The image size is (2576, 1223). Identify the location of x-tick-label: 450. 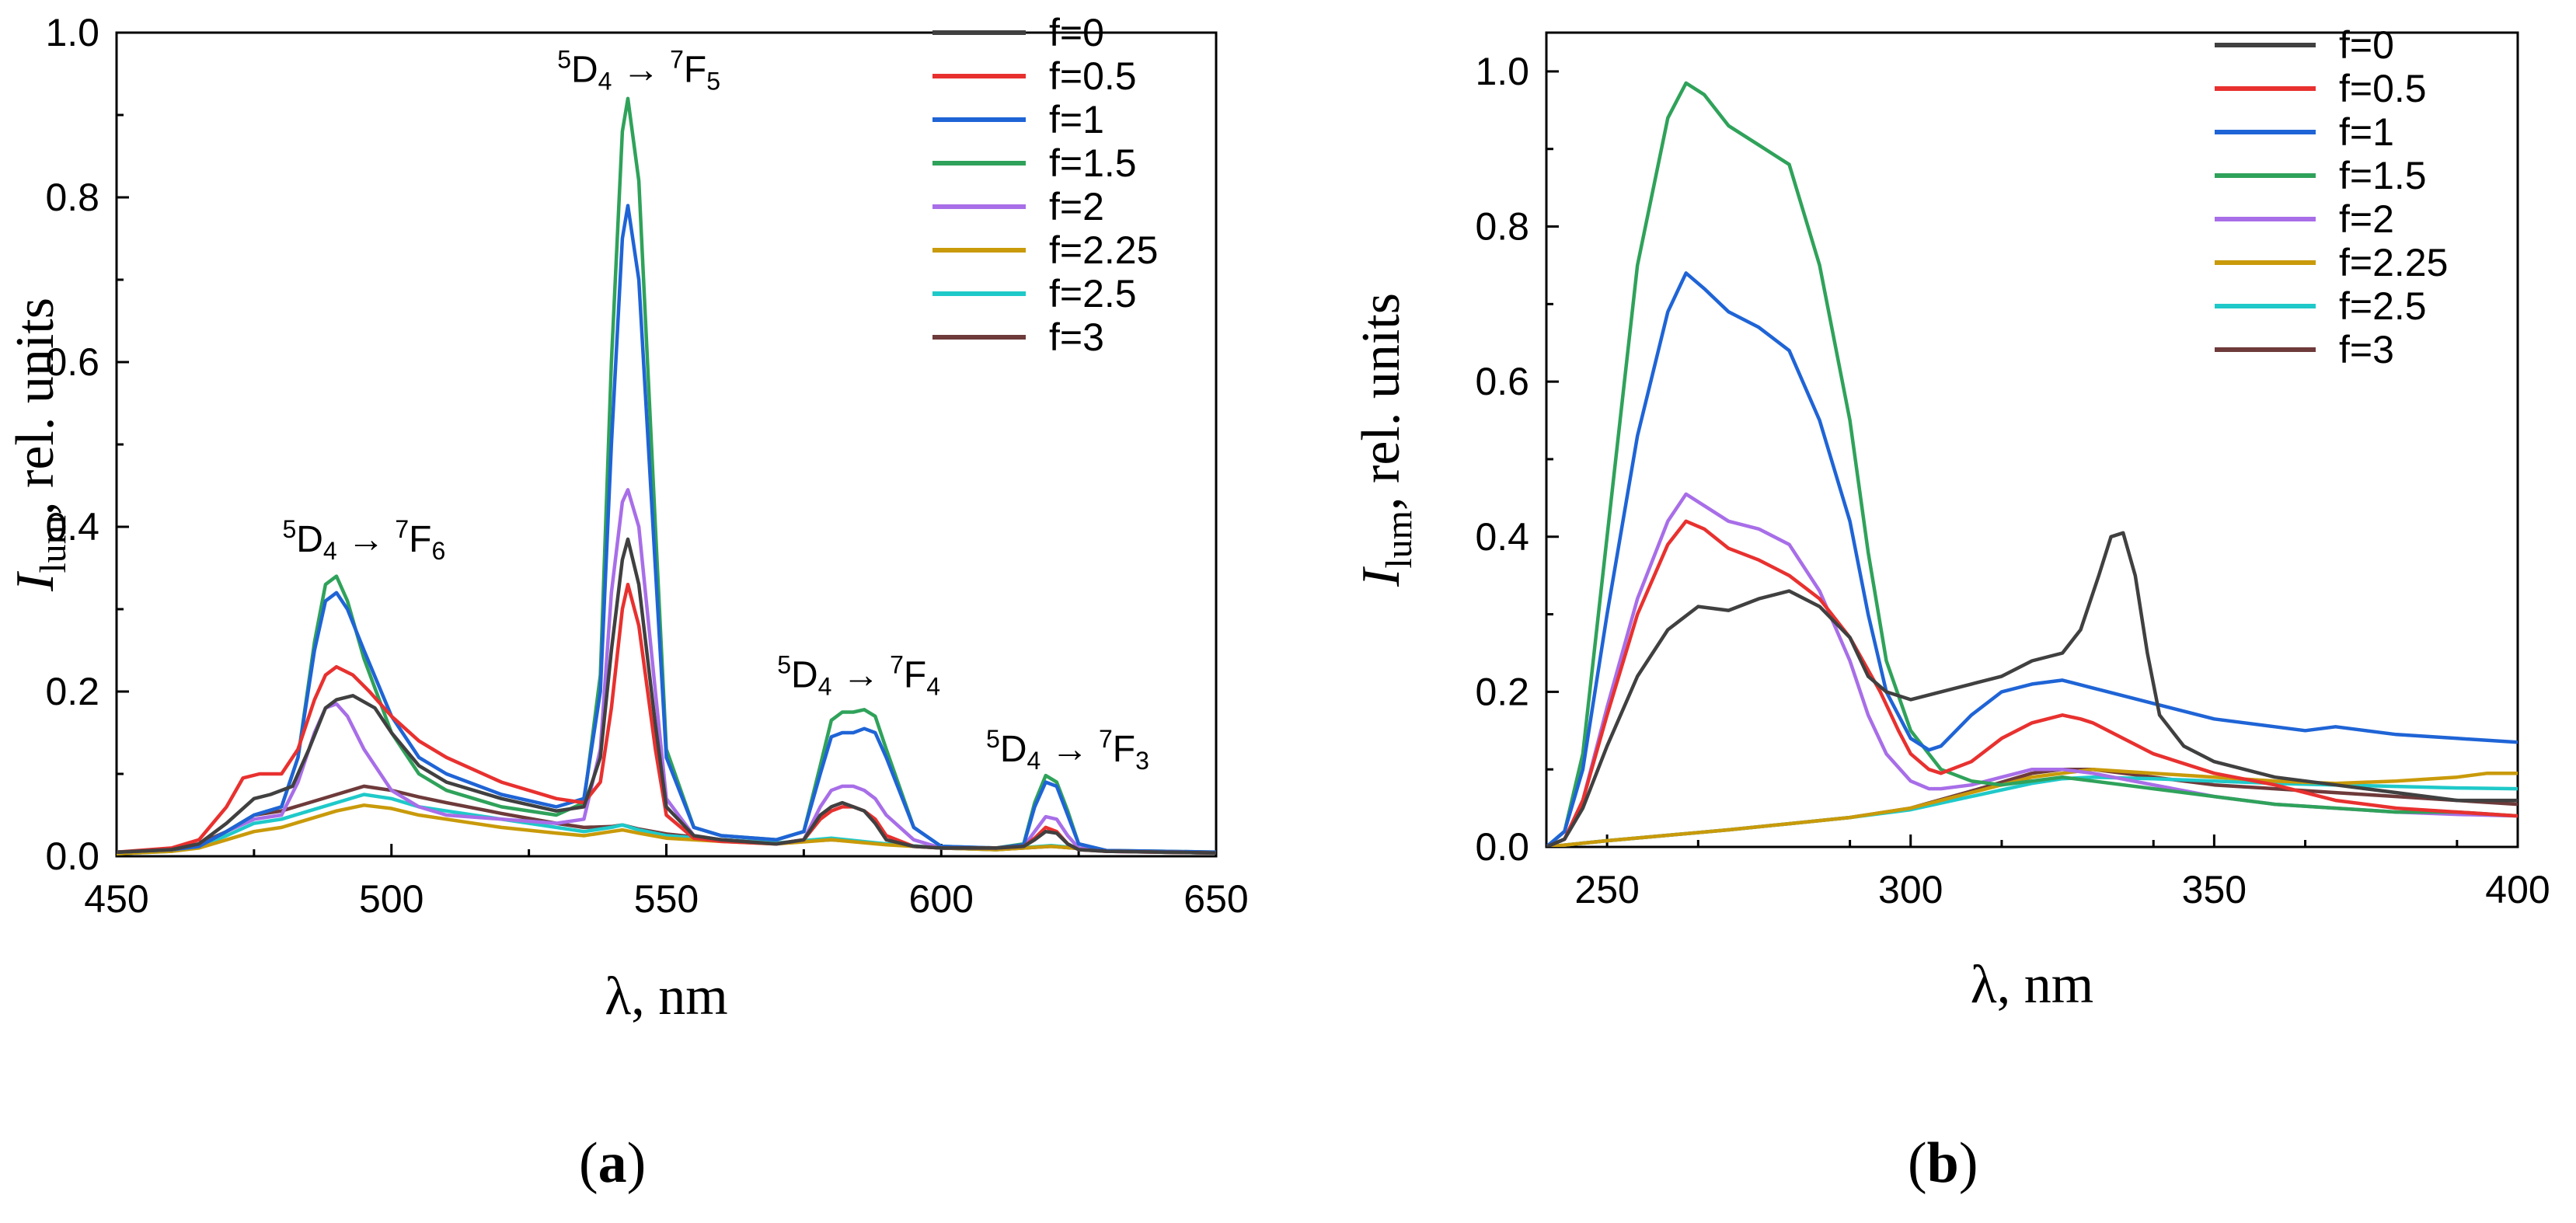
(116, 899).